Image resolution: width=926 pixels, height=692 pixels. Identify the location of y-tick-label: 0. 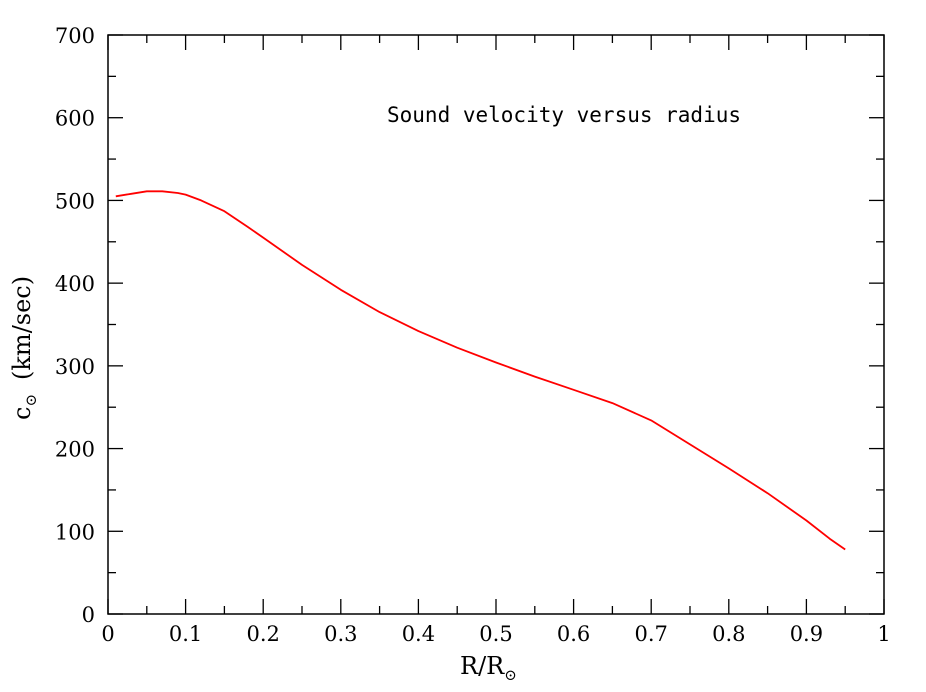
(88, 615).